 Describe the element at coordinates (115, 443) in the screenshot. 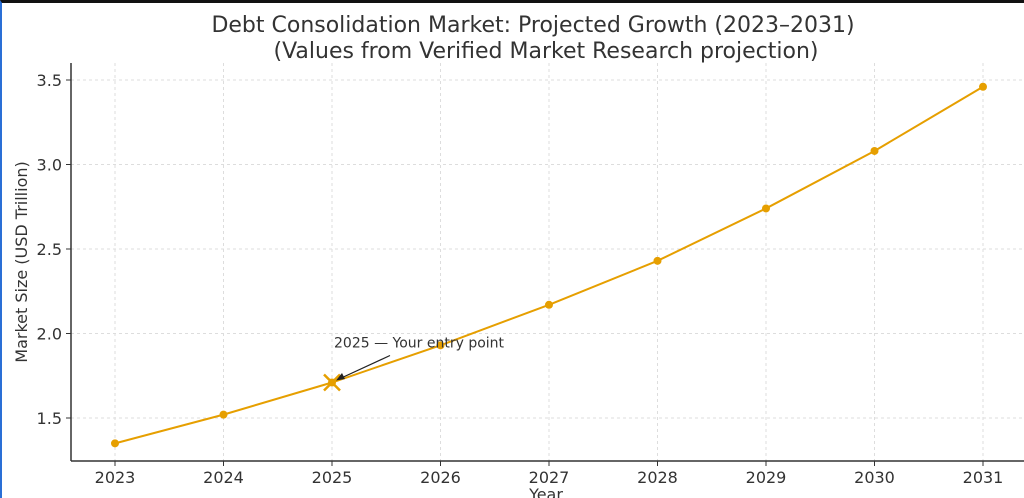

I see `data-point-2023` at that location.